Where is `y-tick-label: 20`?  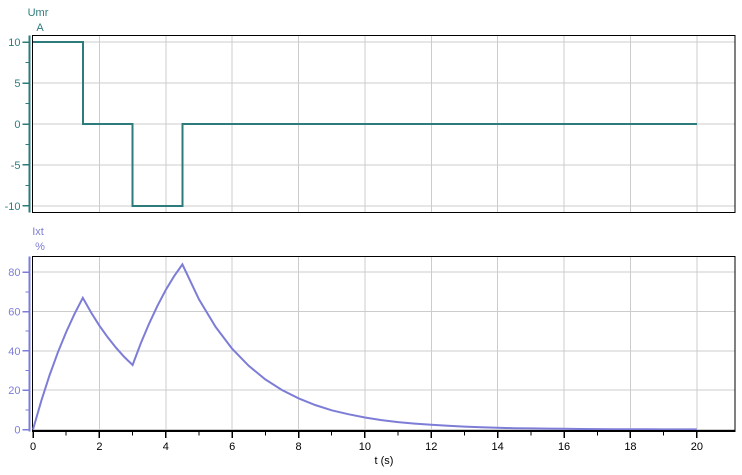 y-tick-label: 20 is located at coordinates (14, 391).